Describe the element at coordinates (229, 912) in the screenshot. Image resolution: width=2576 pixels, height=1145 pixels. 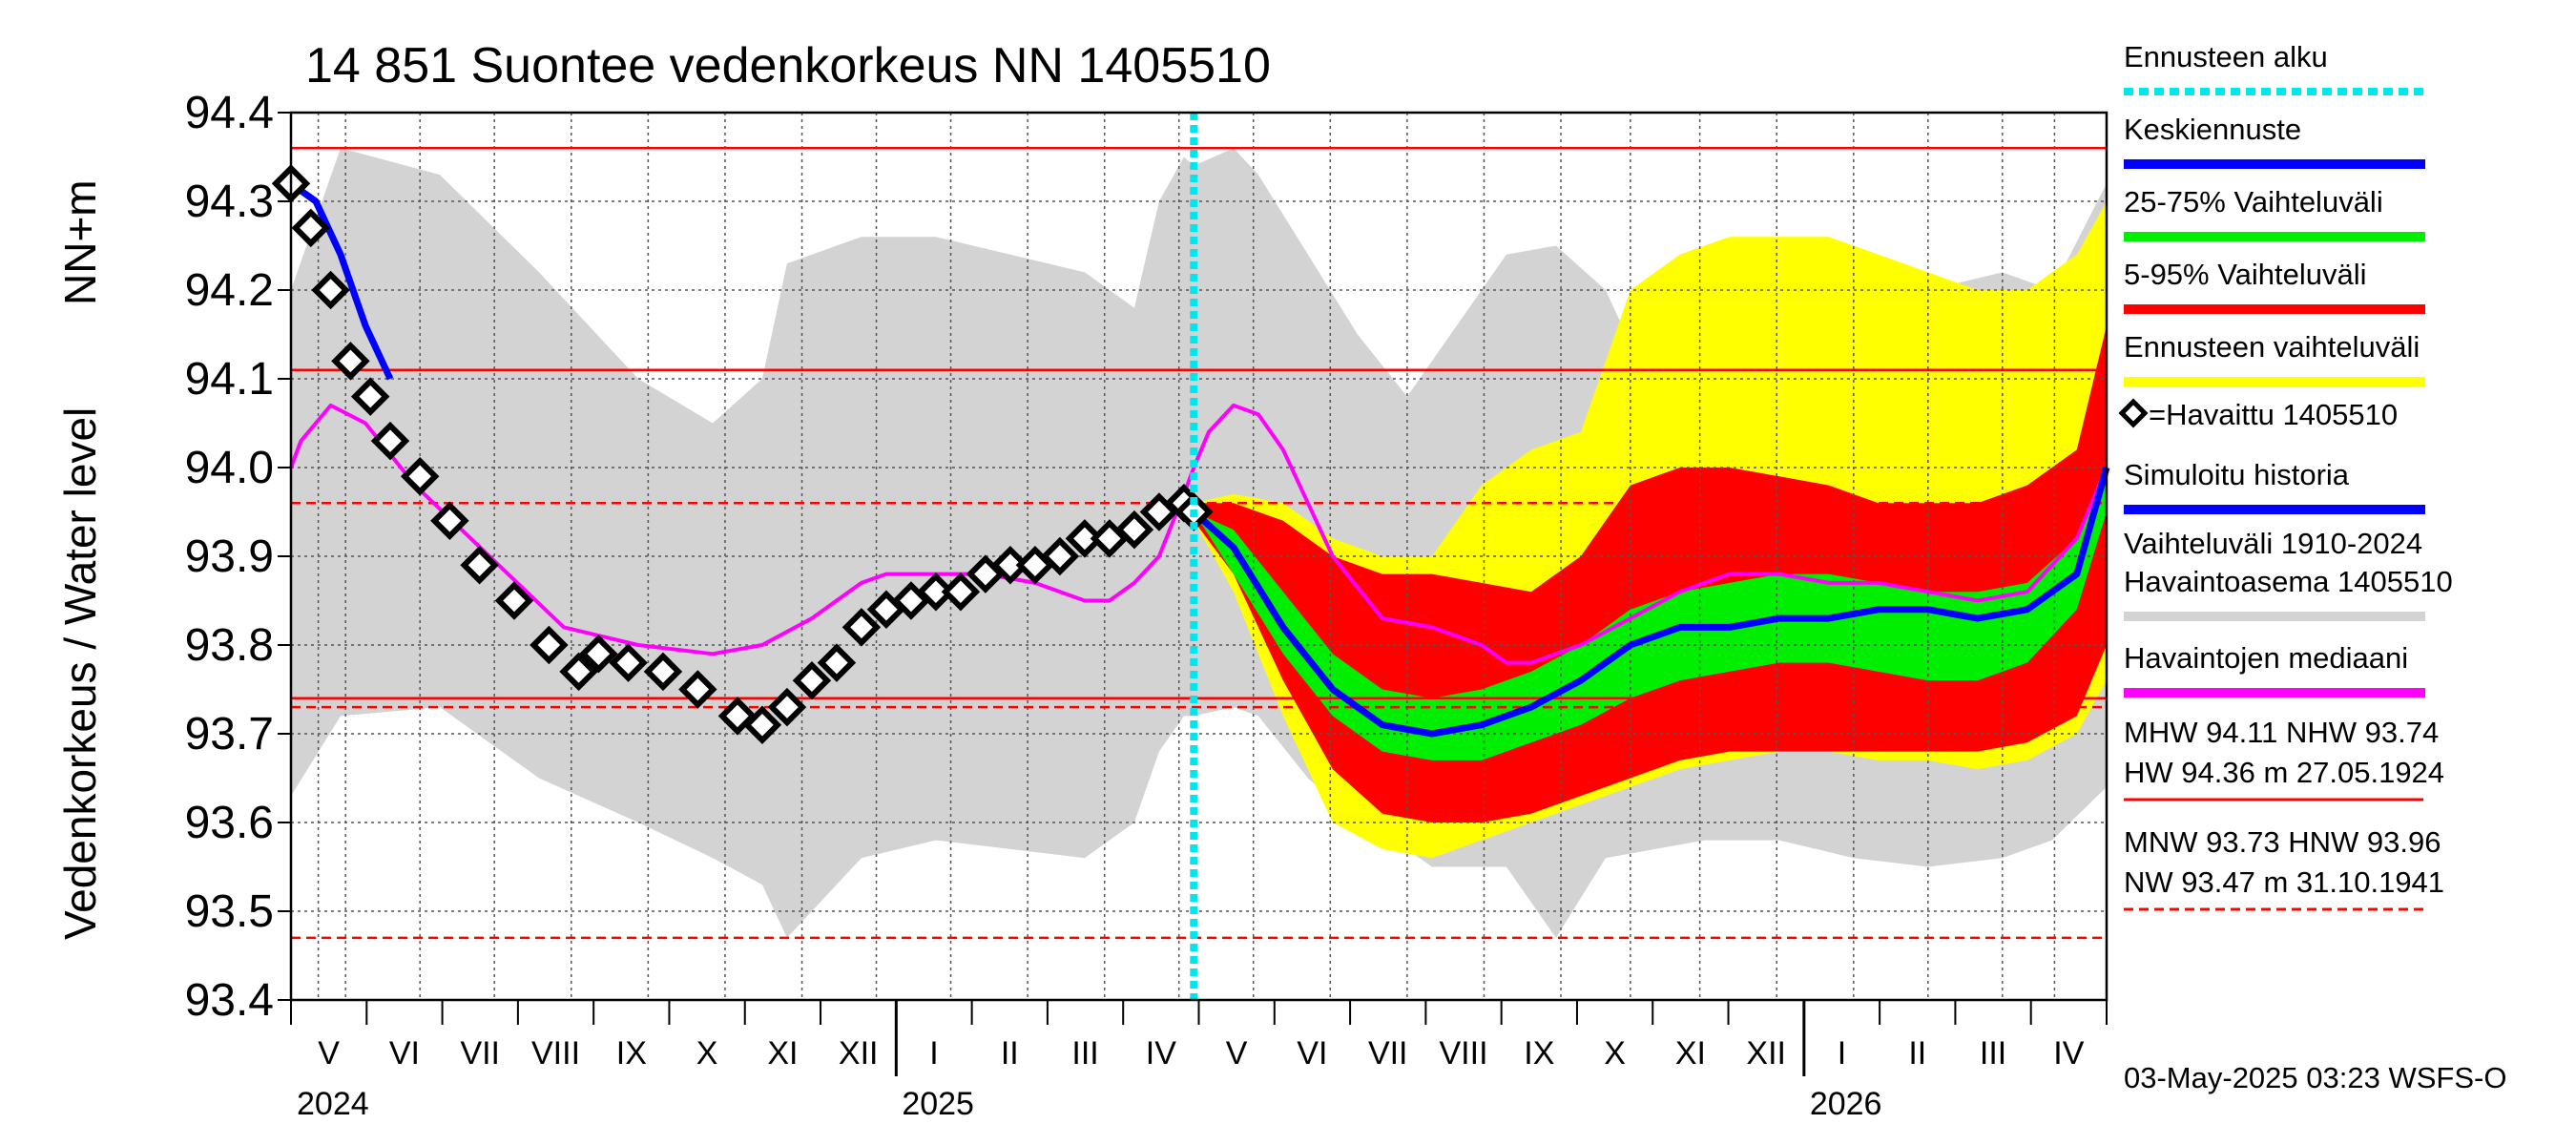
I see `y-tick-label: 93.5` at that location.